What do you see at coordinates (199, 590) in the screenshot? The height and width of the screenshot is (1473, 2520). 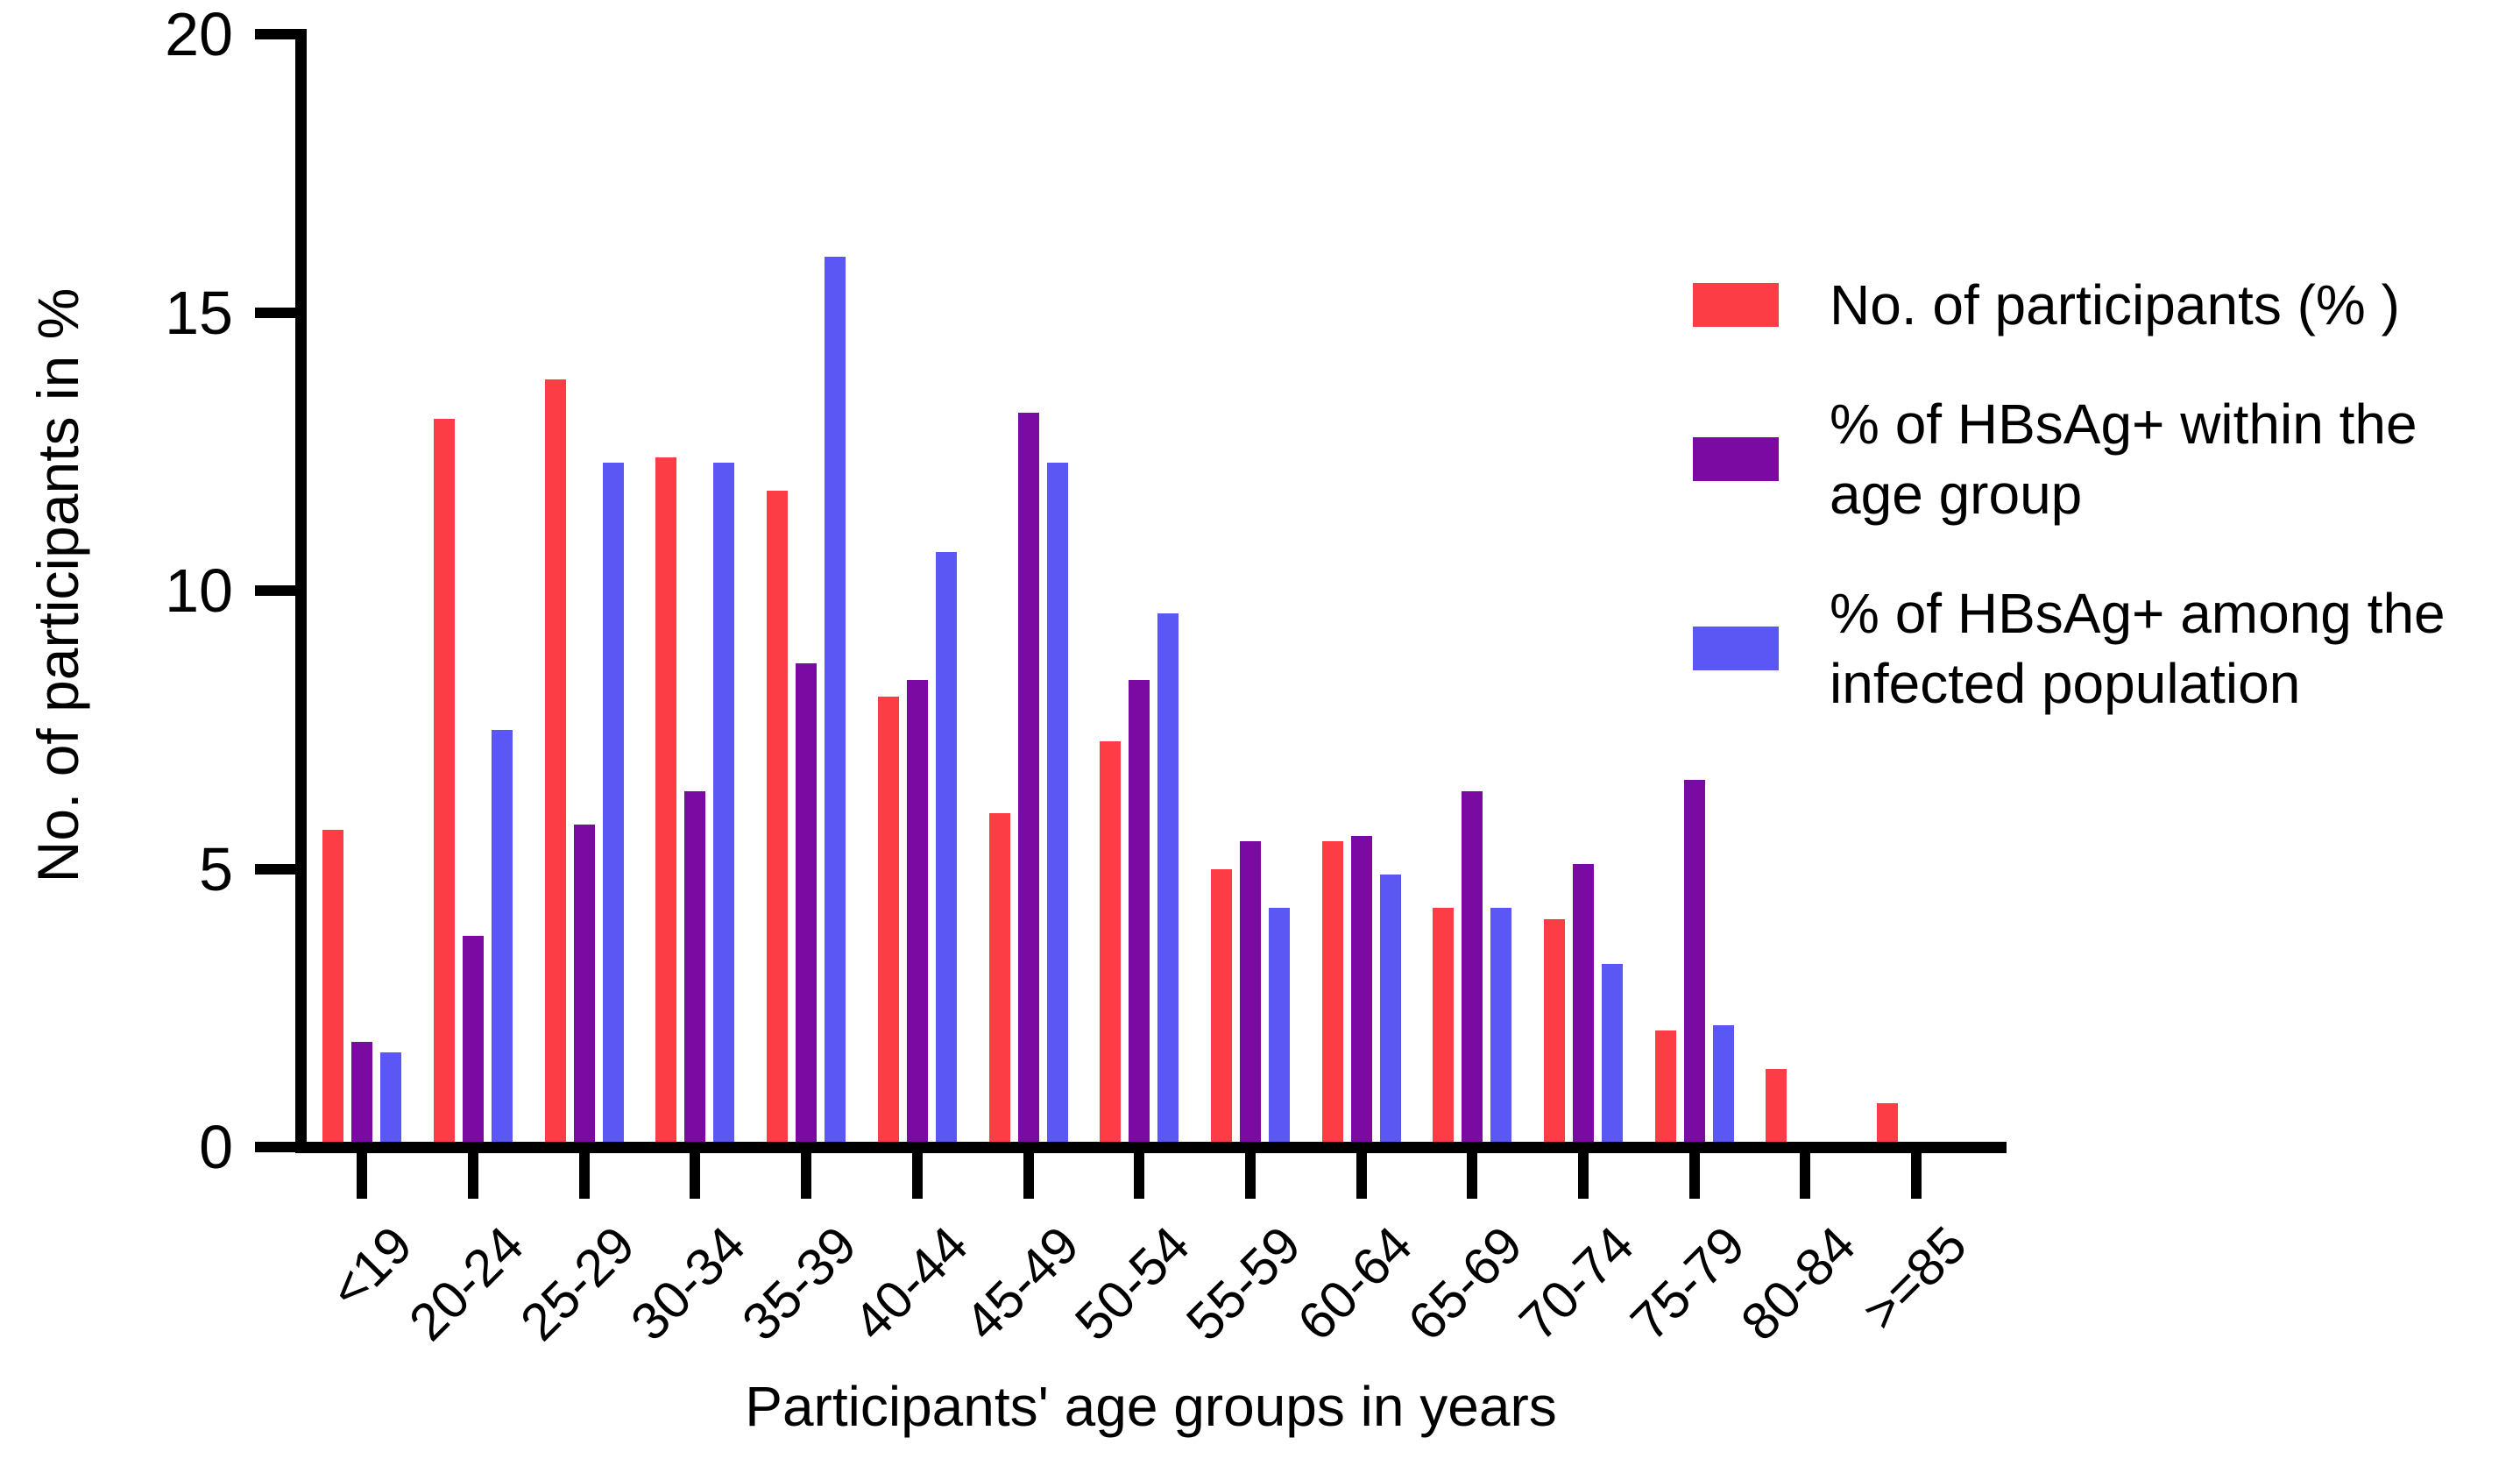 I see `y-tick-label: 10` at bounding box center [199, 590].